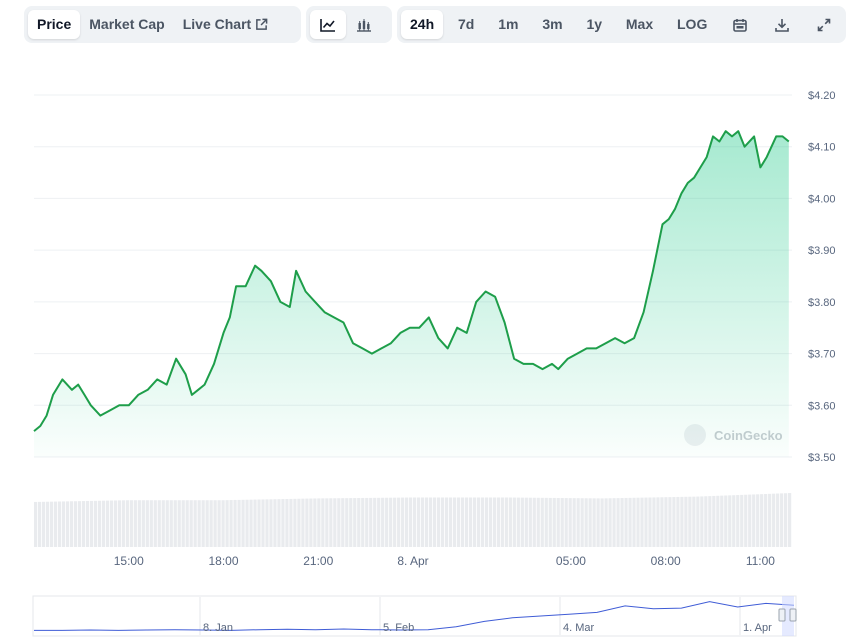  I want to click on range-24h: 24h, so click(422, 24).